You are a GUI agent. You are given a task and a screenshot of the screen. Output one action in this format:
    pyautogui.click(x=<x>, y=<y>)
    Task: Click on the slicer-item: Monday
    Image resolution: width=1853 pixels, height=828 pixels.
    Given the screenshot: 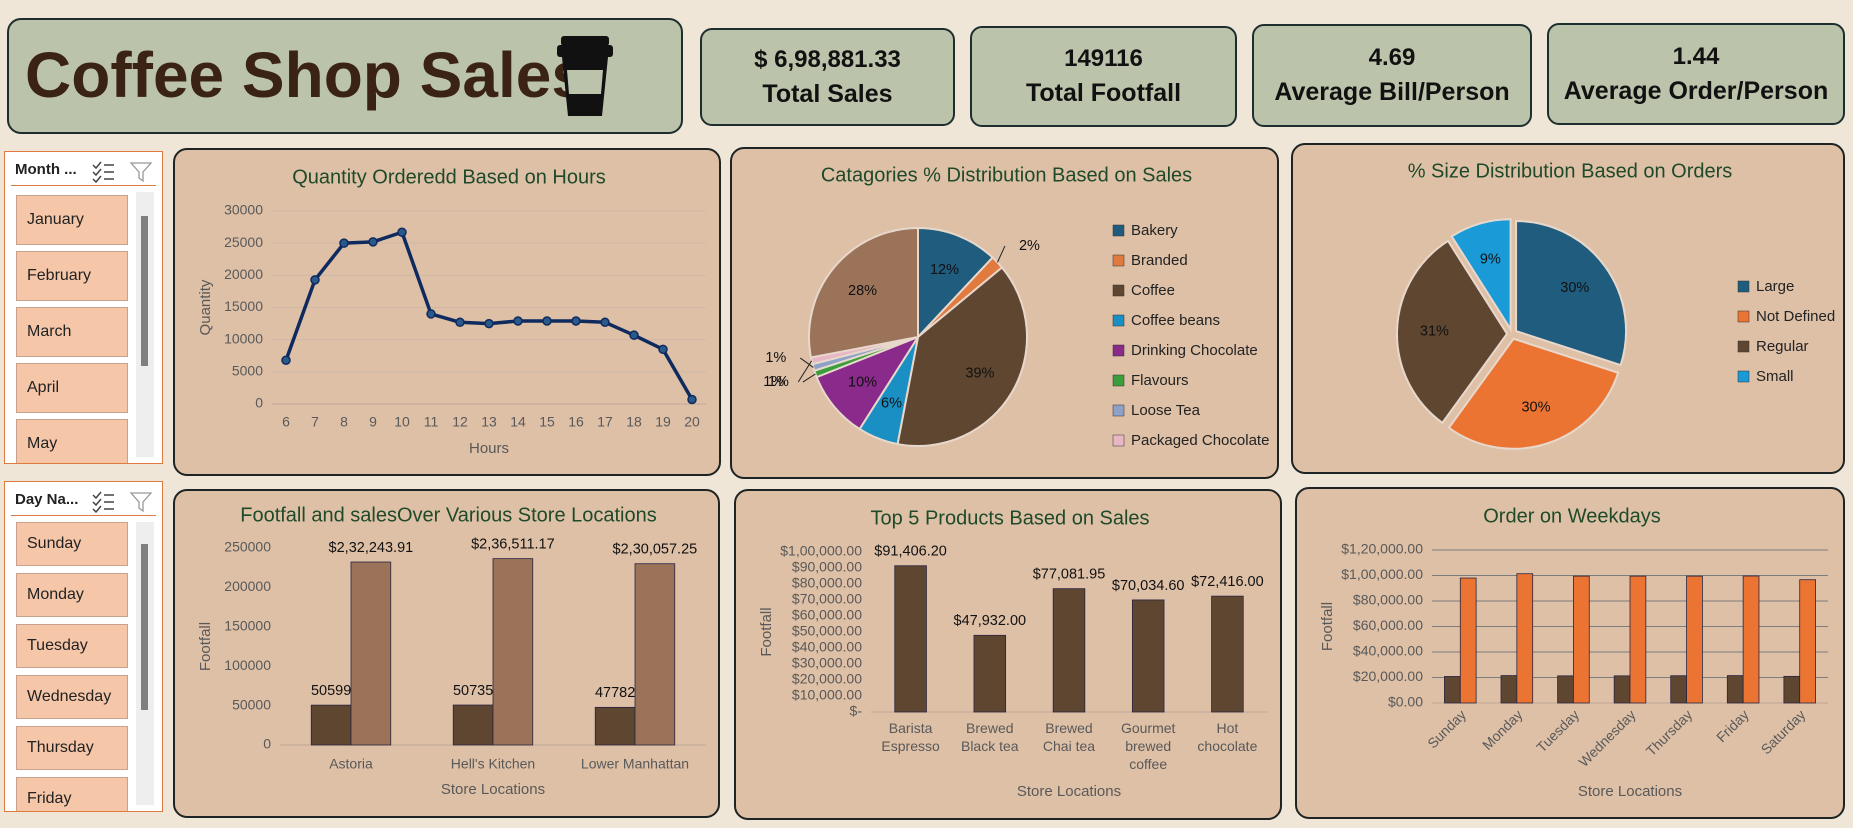 What is the action you would take?
    pyautogui.click(x=72, y=595)
    